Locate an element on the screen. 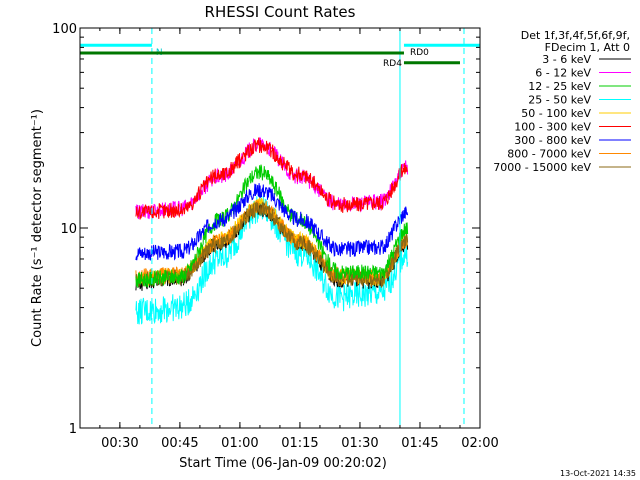 The image size is (640, 480). legend-header: Det 1f,3f,4f,5f,6f,9f, is located at coordinates (575, 35).